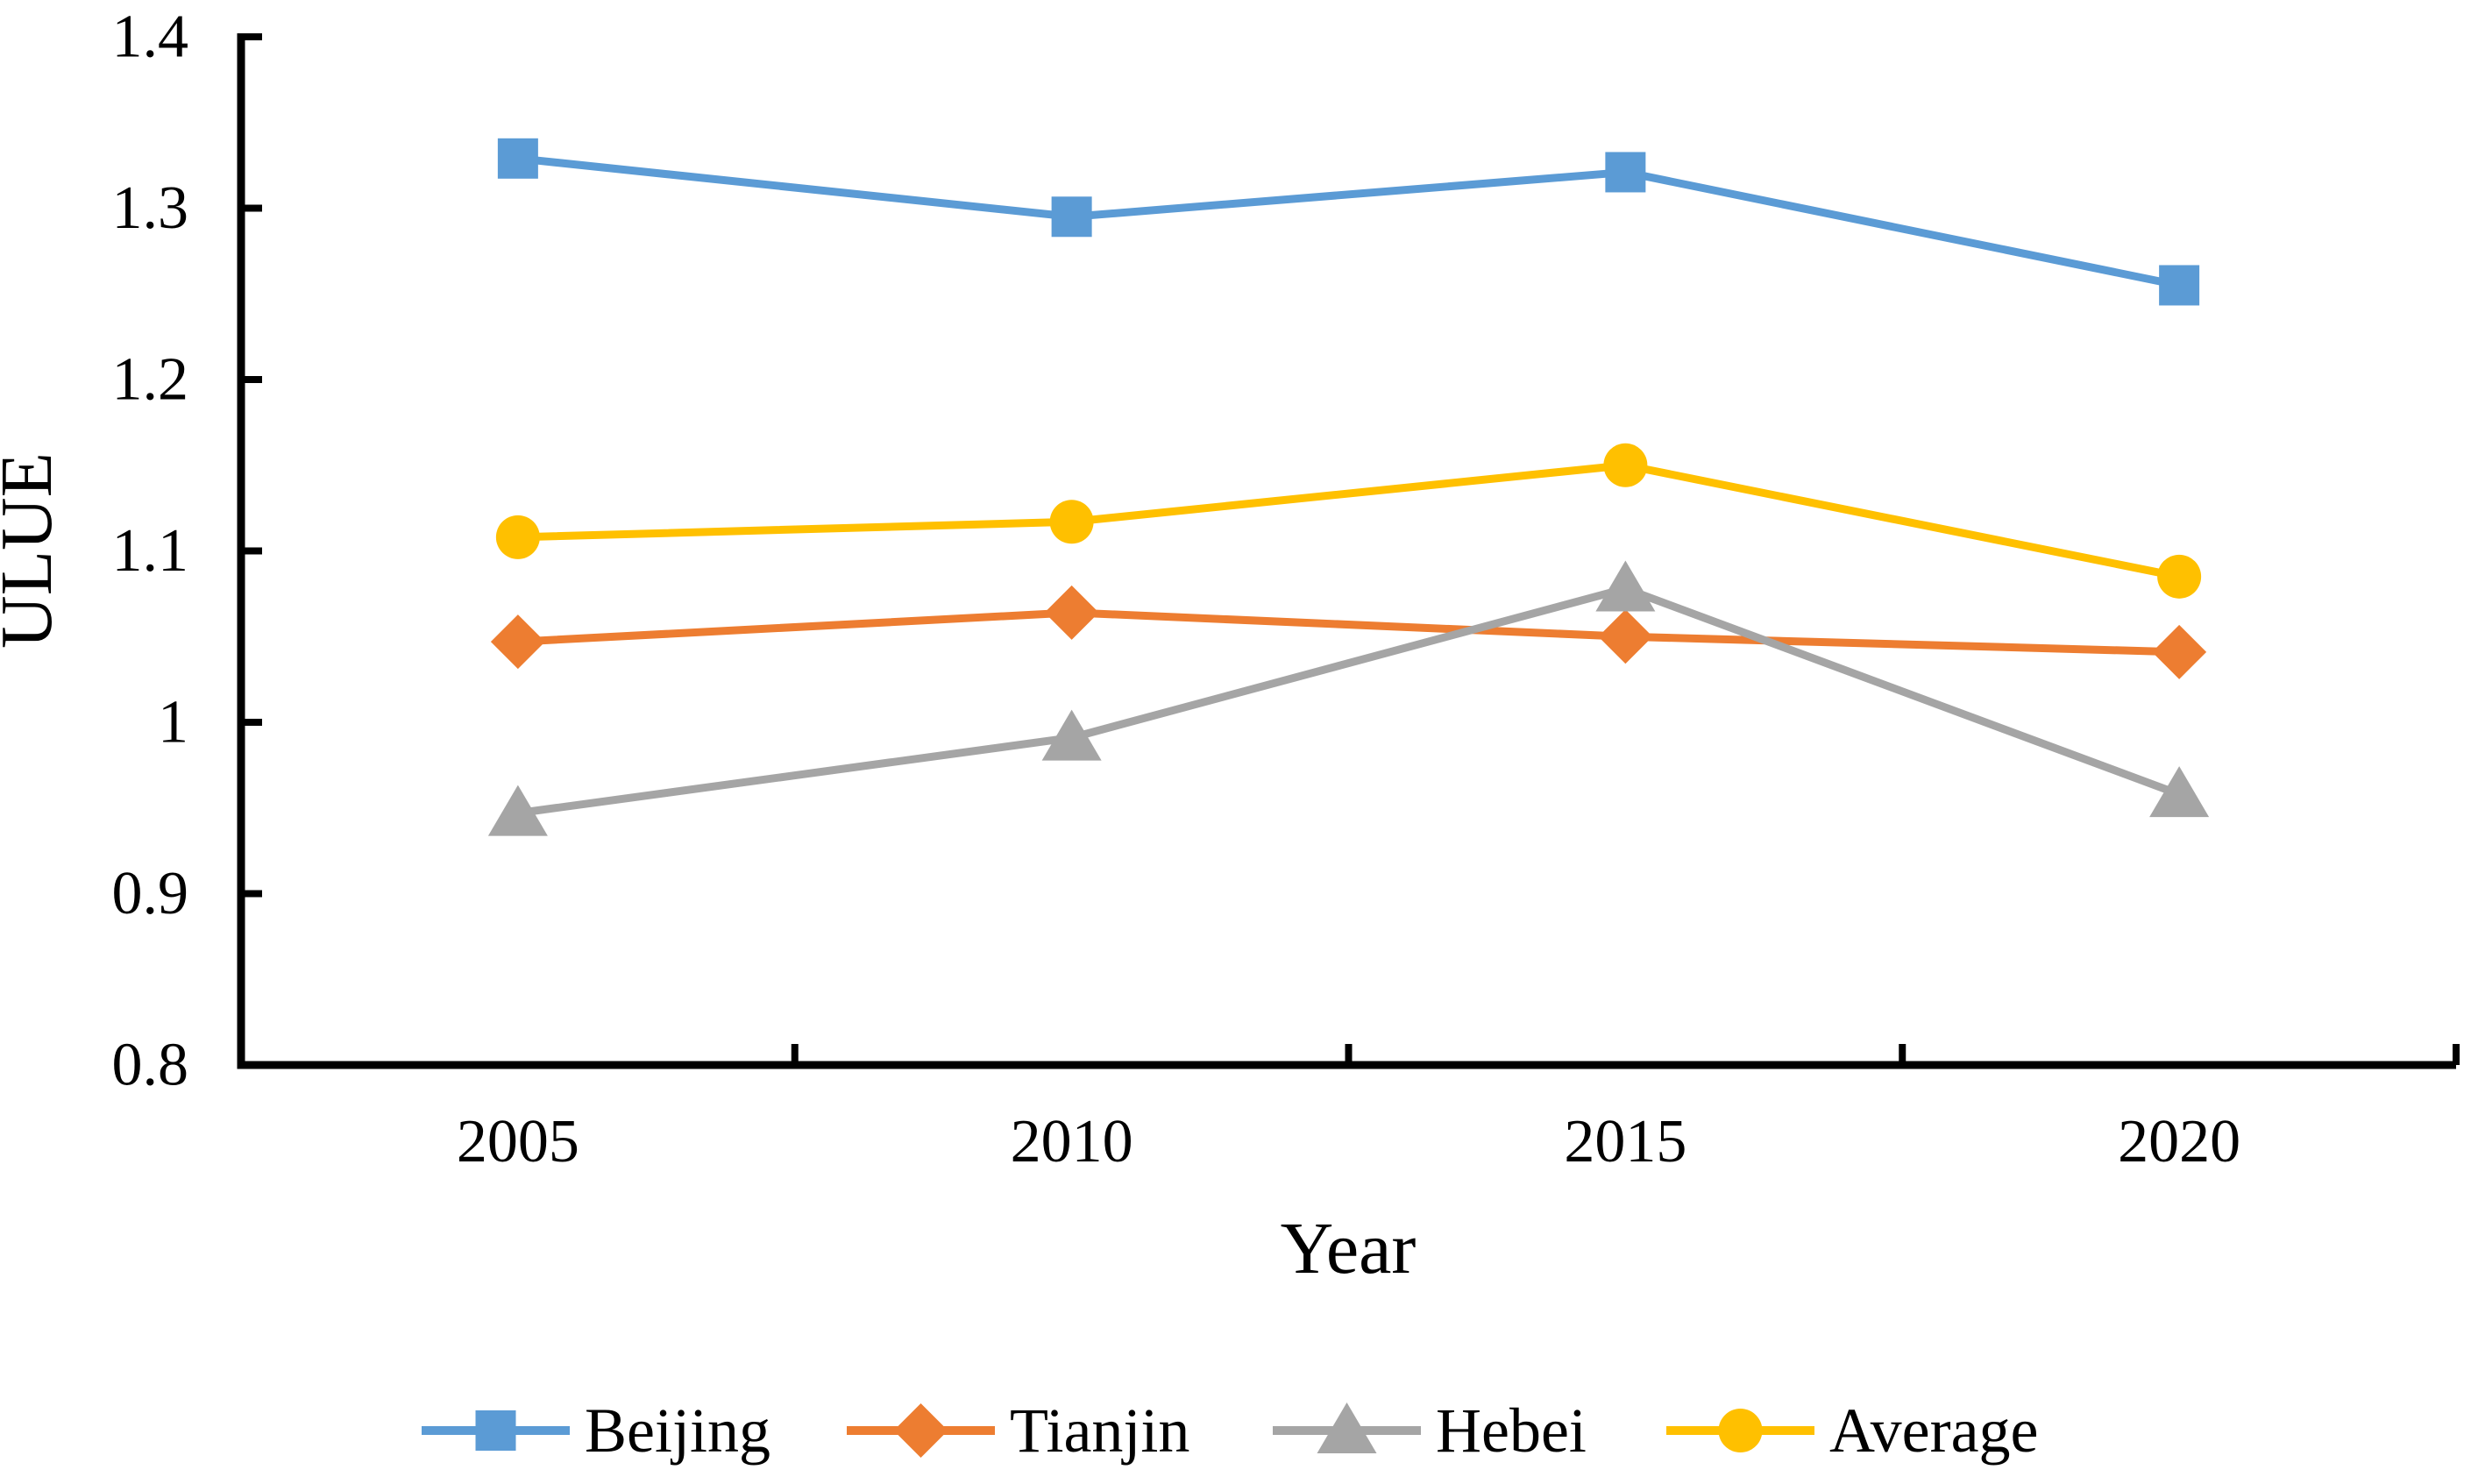  What do you see at coordinates (920, 1430) in the screenshot?
I see `legend-marker-diamond-icon` at bounding box center [920, 1430].